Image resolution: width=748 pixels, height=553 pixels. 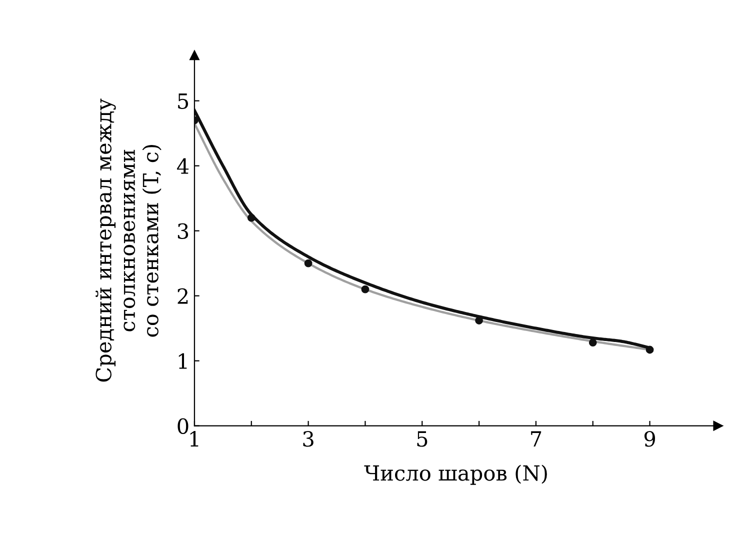 What do you see at coordinates (308, 439) in the screenshot?
I see `x-tick-label: 3` at bounding box center [308, 439].